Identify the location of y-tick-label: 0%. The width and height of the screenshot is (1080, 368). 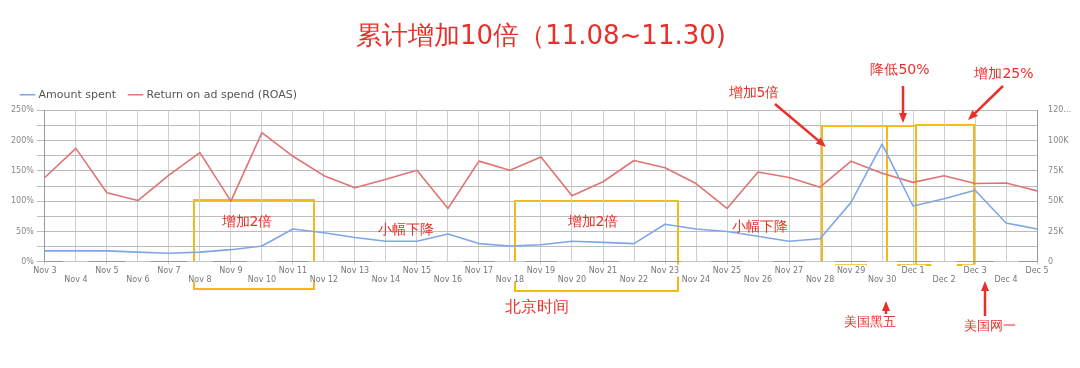
(28, 261).